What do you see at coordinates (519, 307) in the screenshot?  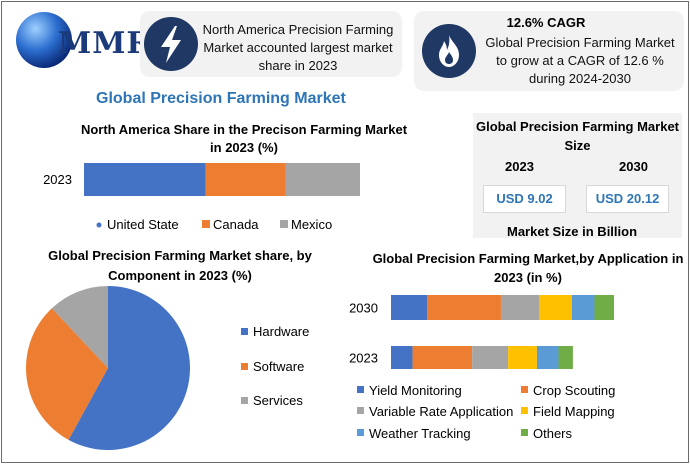 I see `app-bar-2030-variable-rate-application` at bounding box center [519, 307].